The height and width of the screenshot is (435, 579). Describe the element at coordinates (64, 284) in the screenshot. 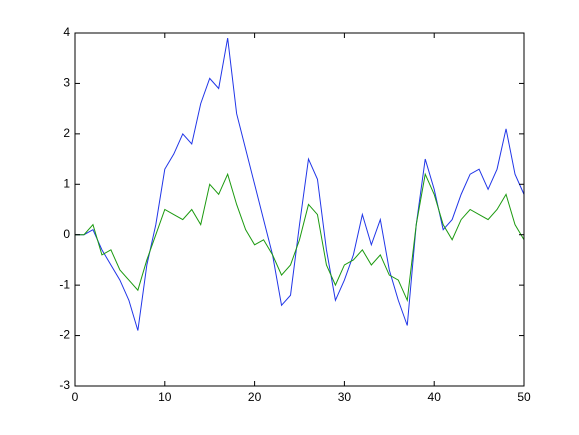

I see `y-tick-label: -1` at that location.